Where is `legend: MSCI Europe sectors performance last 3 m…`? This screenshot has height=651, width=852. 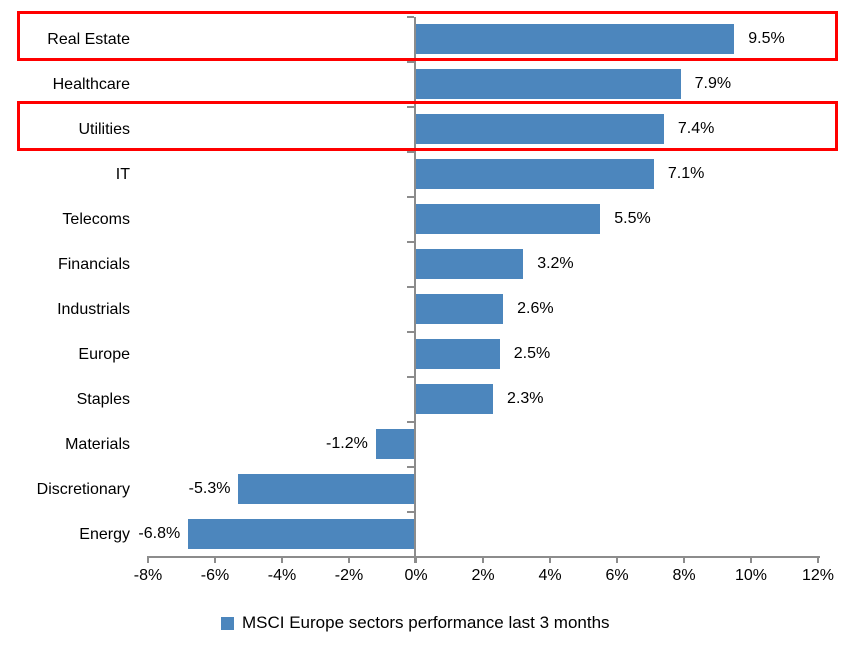 legend: MSCI Europe sectors performance last 3 m… is located at coordinates (415, 623).